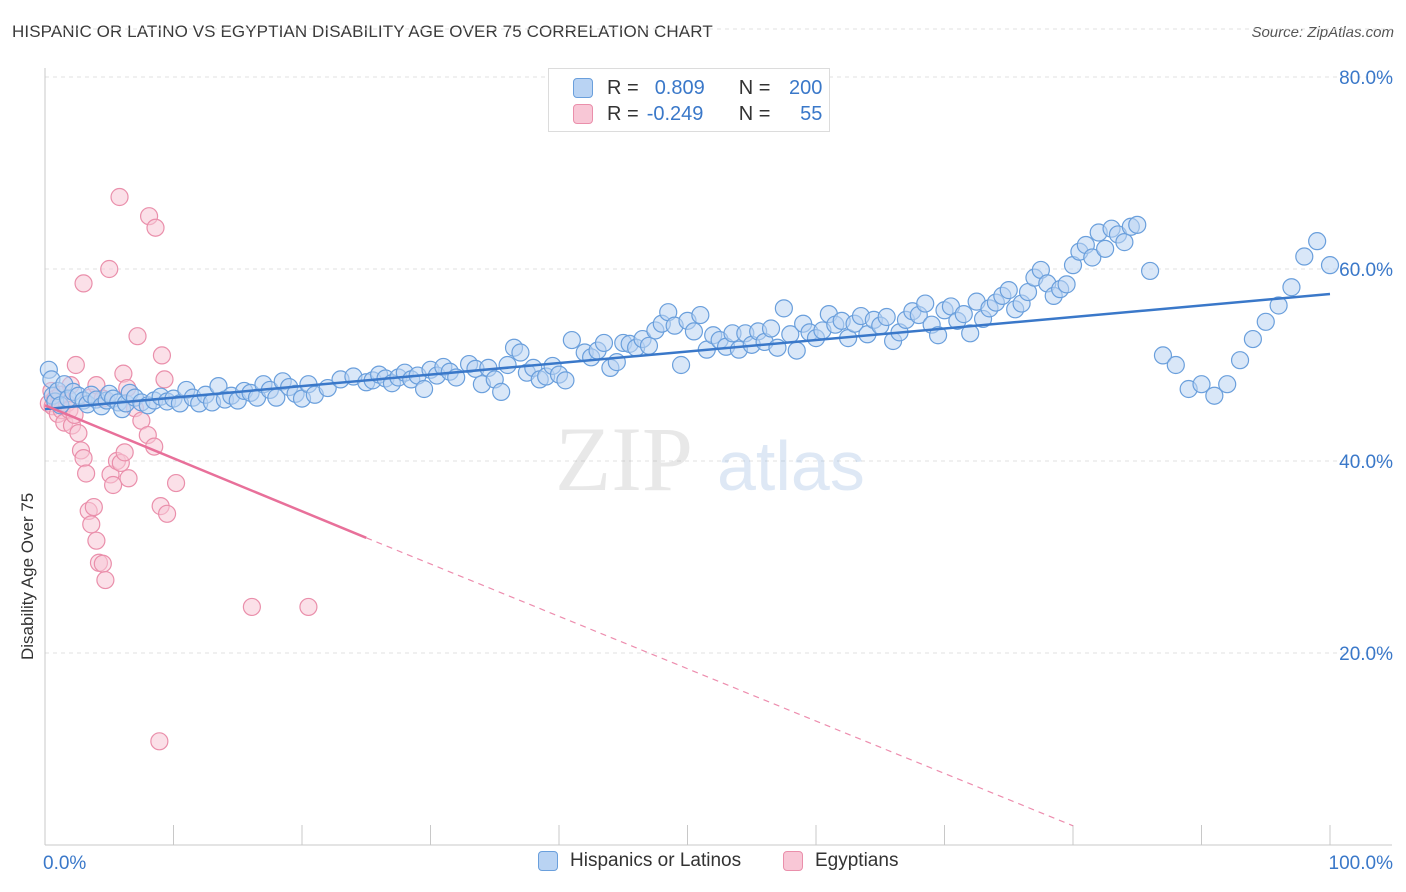 The width and height of the screenshot is (1406, 892). What do you see at coordinates (1366, 78) in the screenshot?
I see `y-tick-label: 80.0%` at bounding box center [1366, 78].